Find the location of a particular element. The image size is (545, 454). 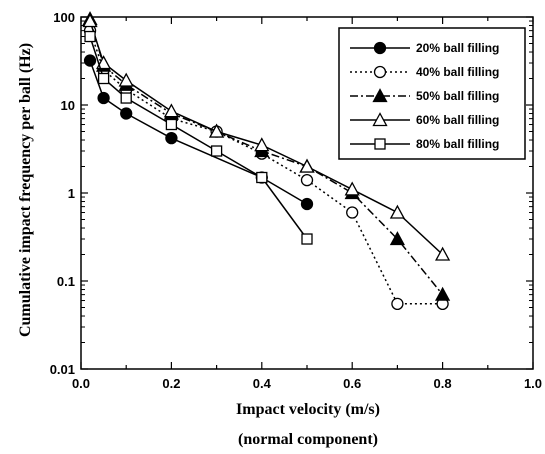

y-tick-label: 100 is located at coordinates (64, 17).